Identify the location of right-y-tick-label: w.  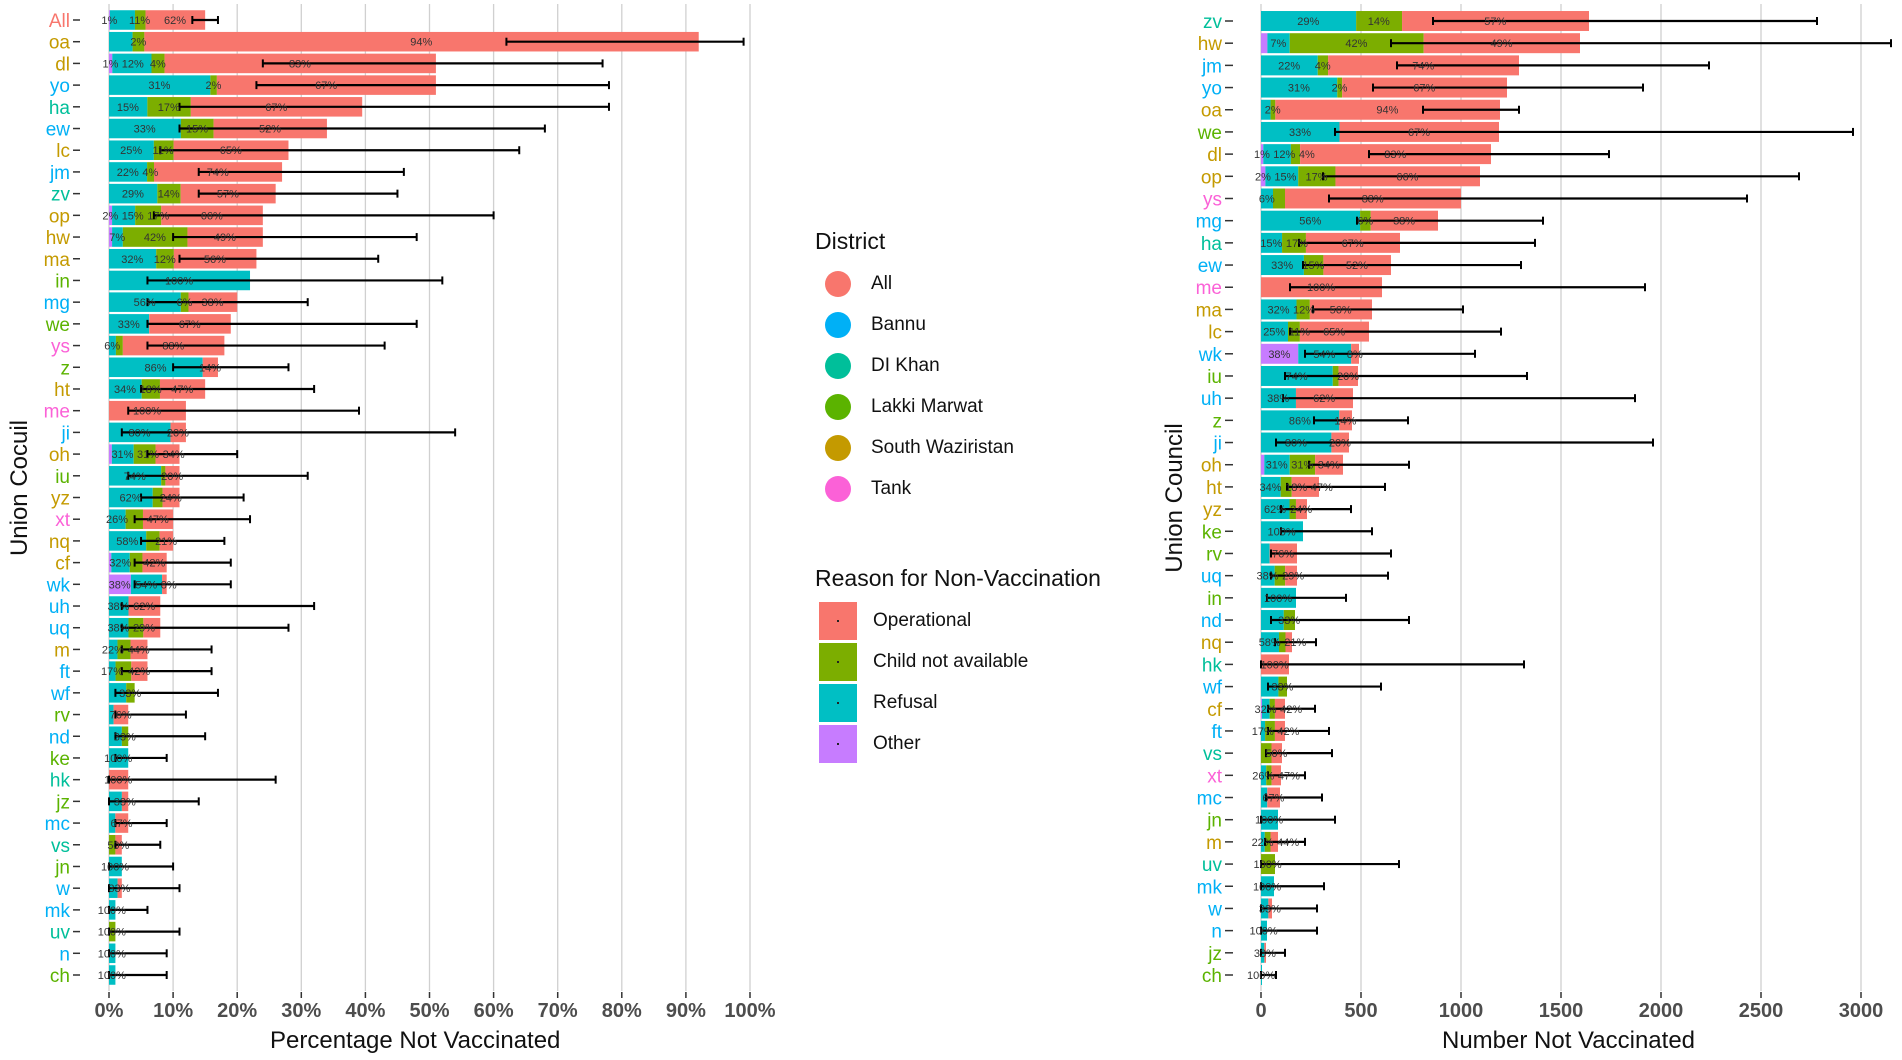
(1214, 909).